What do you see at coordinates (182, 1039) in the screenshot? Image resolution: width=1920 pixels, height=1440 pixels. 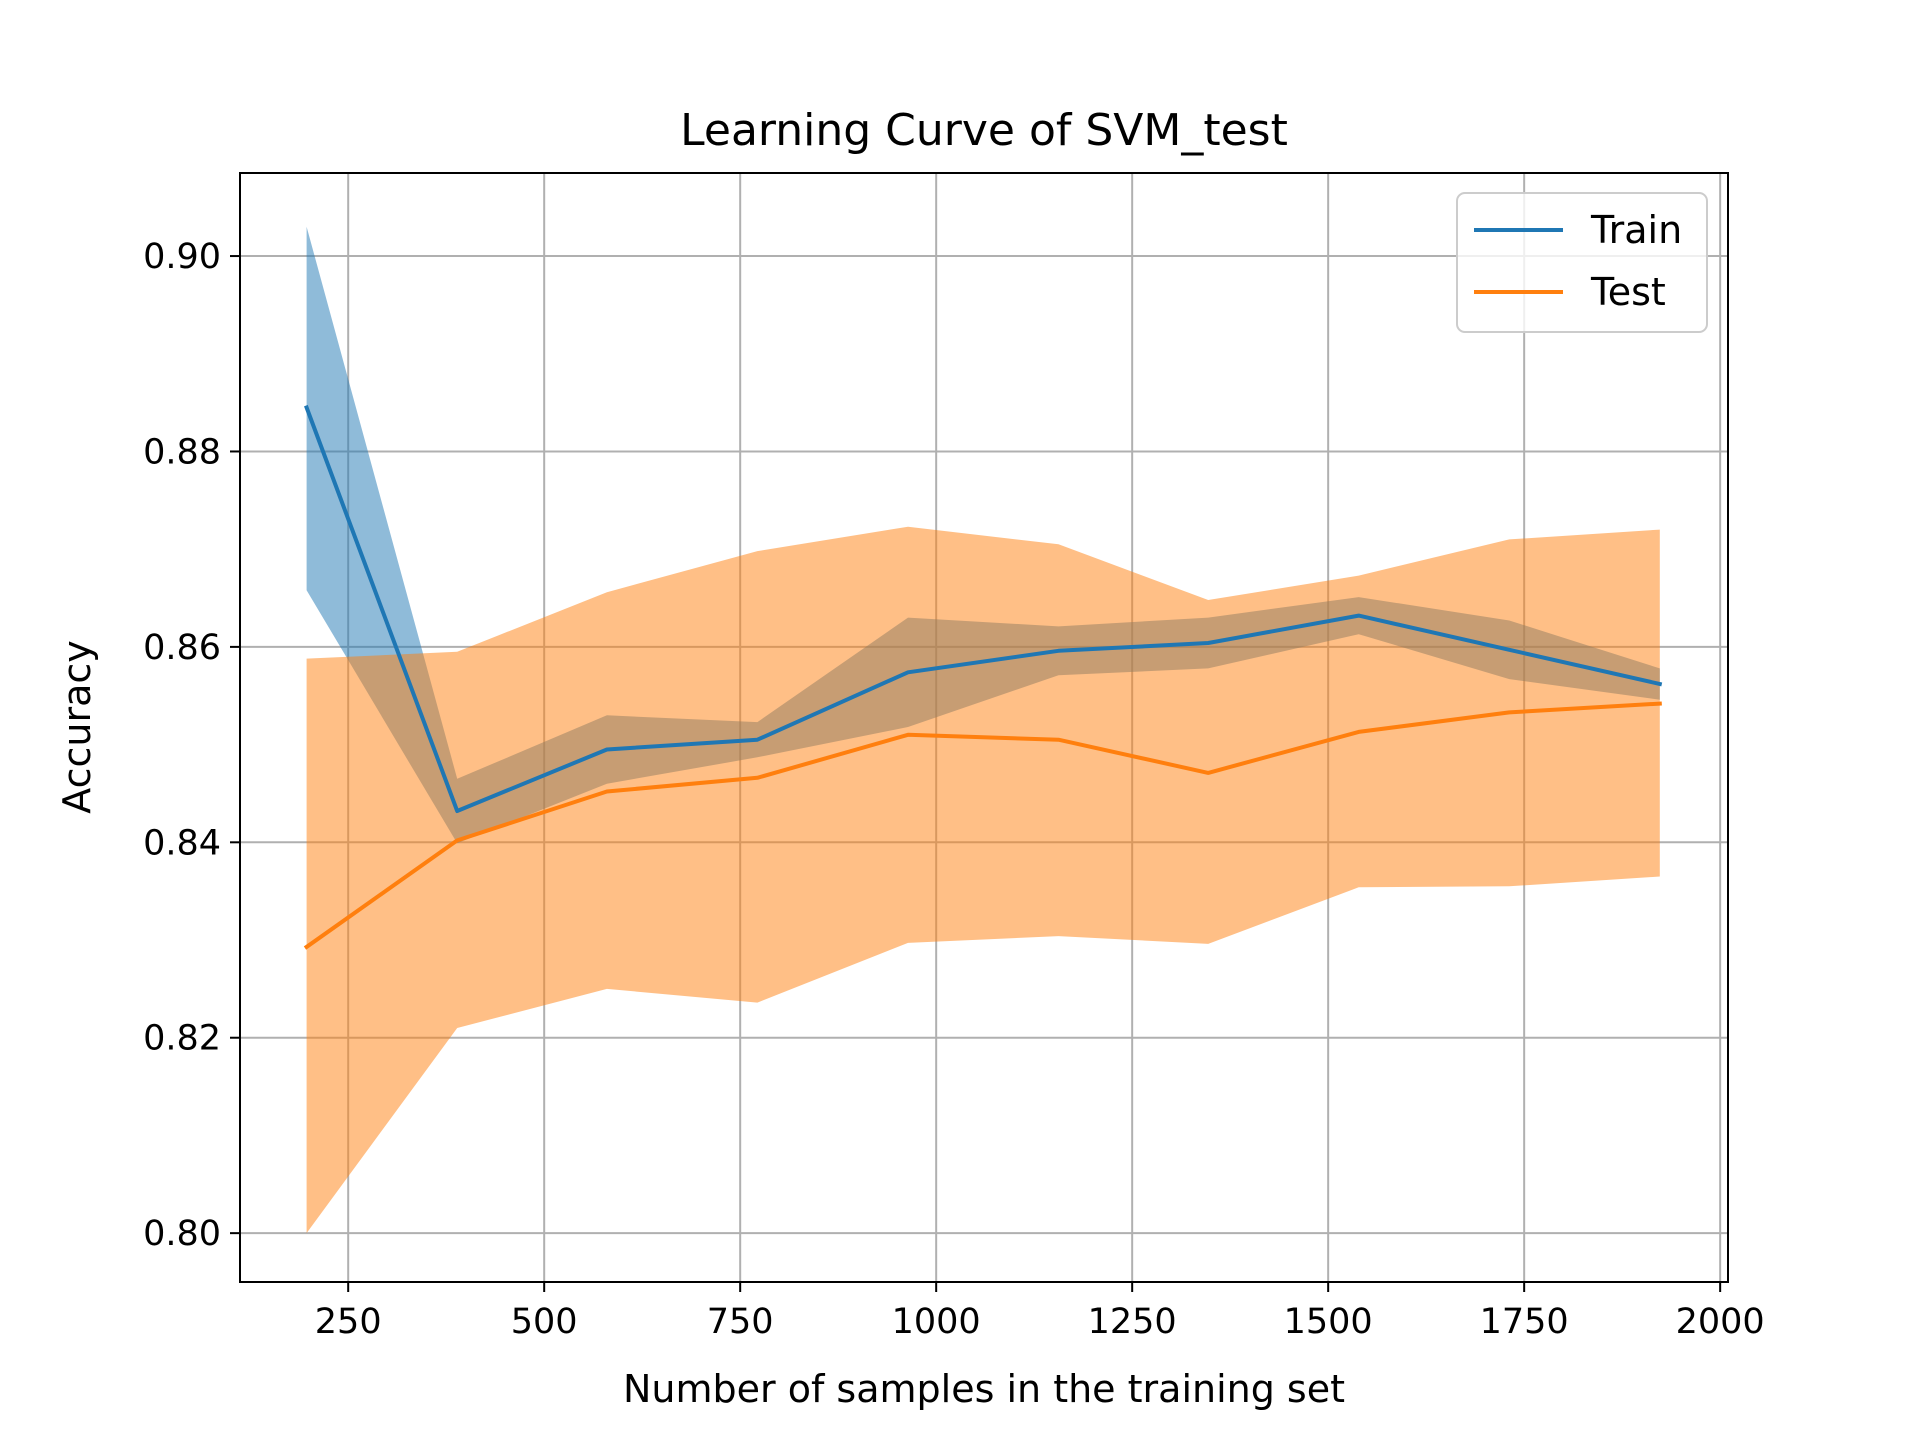 I see `y-tick-label: 0.82` at bounding box center [182, 1039].